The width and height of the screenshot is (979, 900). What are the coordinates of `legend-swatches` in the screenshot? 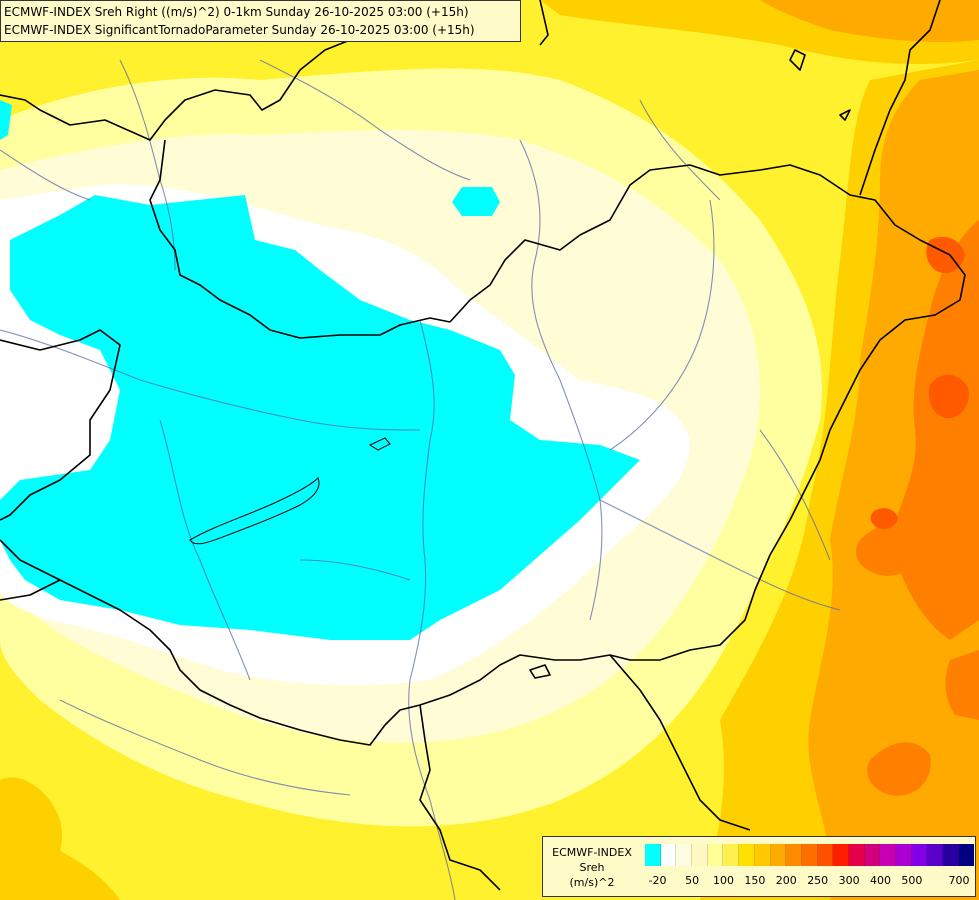 It's located at (810, 855).